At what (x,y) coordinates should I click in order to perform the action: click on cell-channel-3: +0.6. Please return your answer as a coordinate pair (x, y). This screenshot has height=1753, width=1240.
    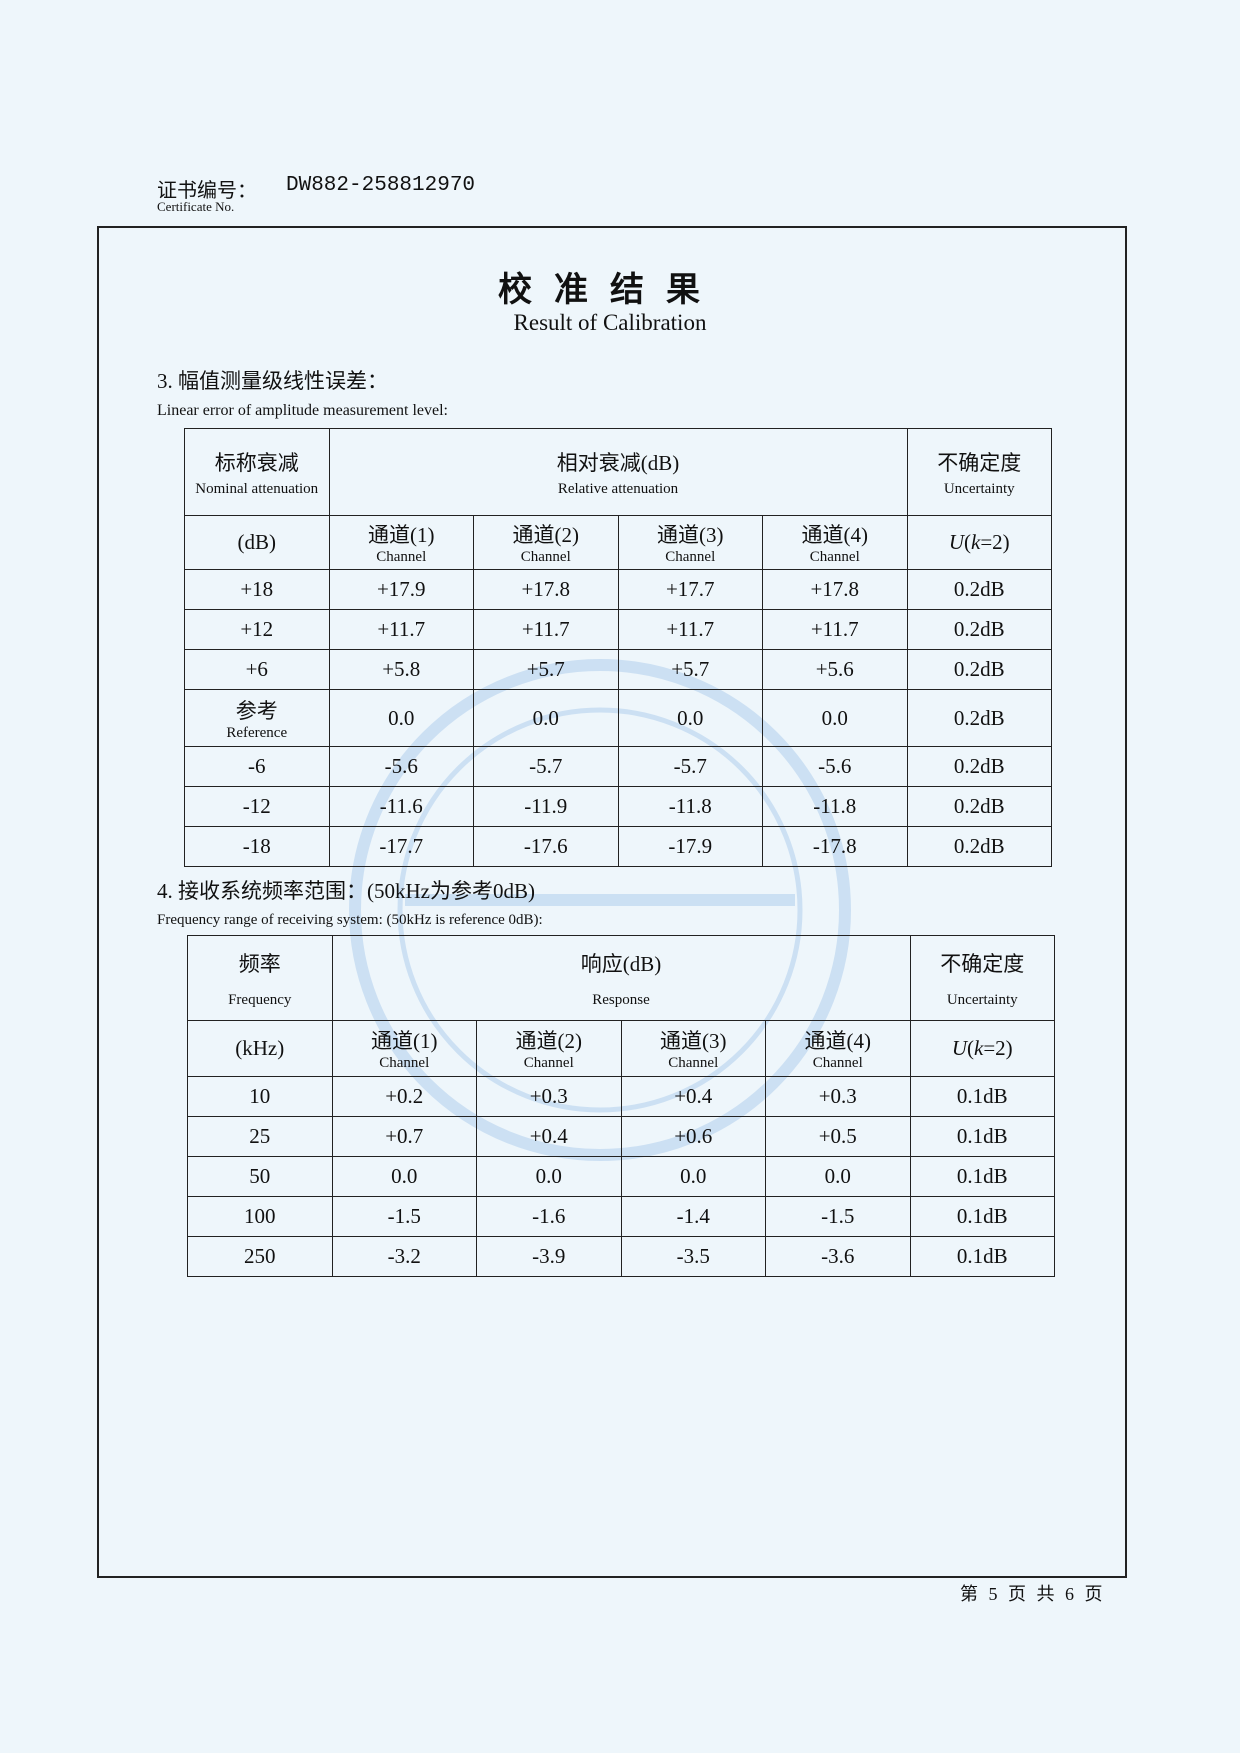
    Looking at the image, I should click on (693, 1136).